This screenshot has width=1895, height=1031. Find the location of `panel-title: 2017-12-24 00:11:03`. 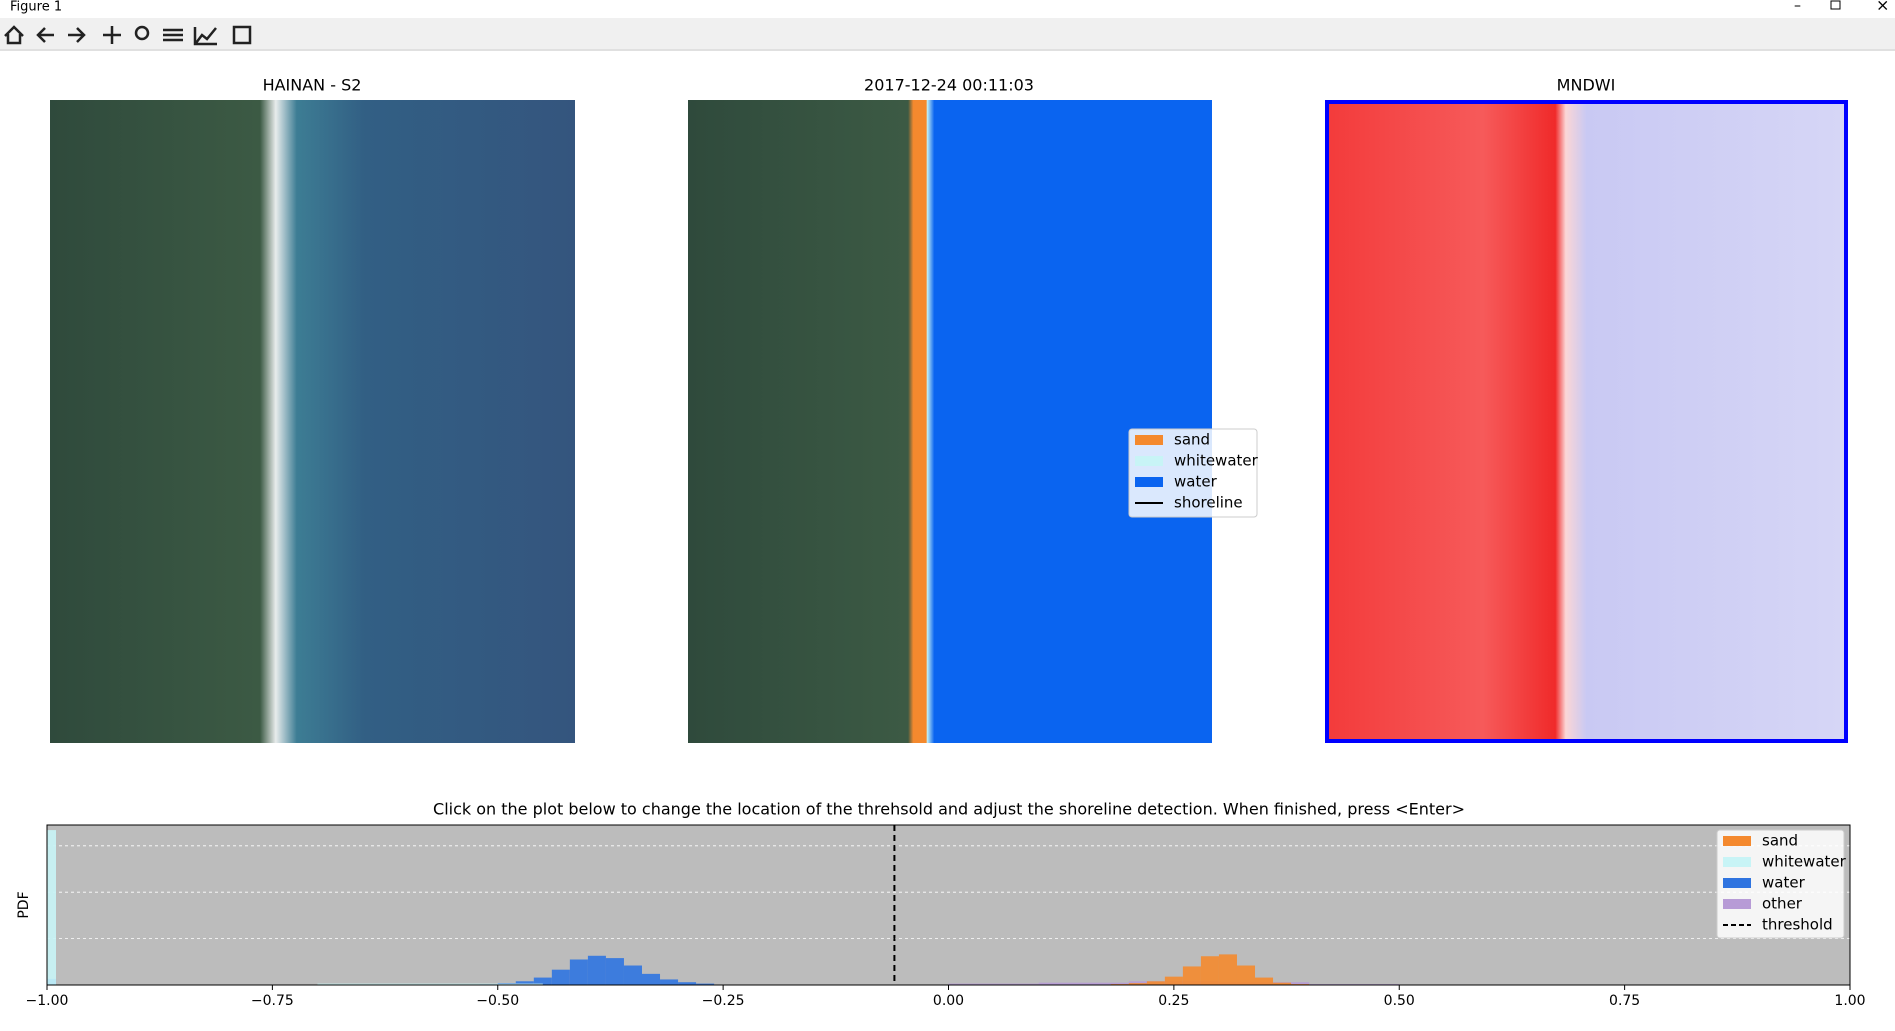

panel-title: 2017-12-24 00:11:03 is located at coordinates (949, 85).